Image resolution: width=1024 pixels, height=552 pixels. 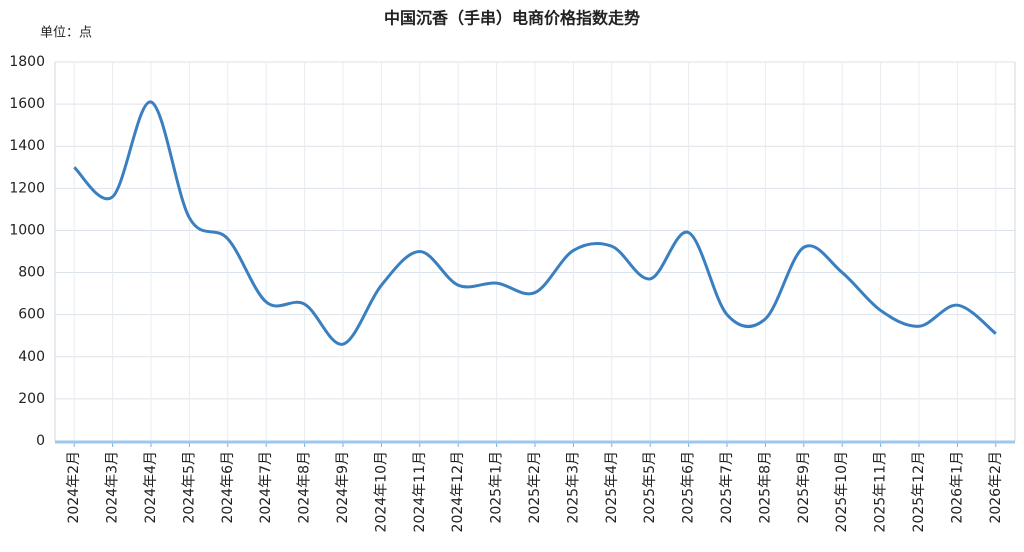 What do you see at coordinates (27, 146) in the screenshot?
I see `y-tick-label: 1400` at bounding box center [27, 146].